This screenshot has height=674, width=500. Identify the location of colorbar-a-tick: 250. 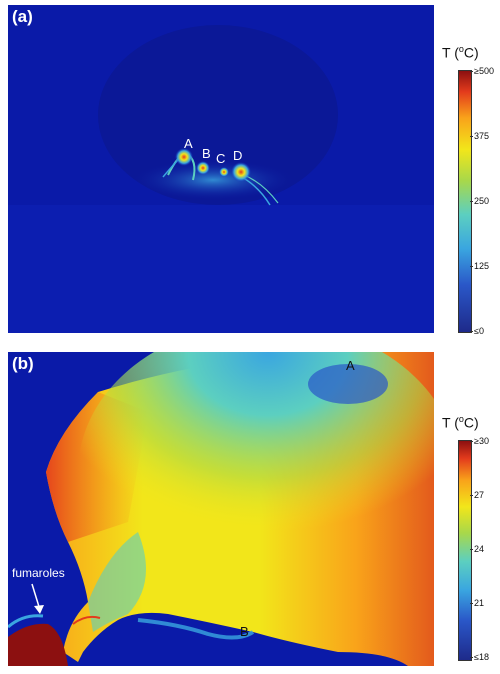
(479, 201).